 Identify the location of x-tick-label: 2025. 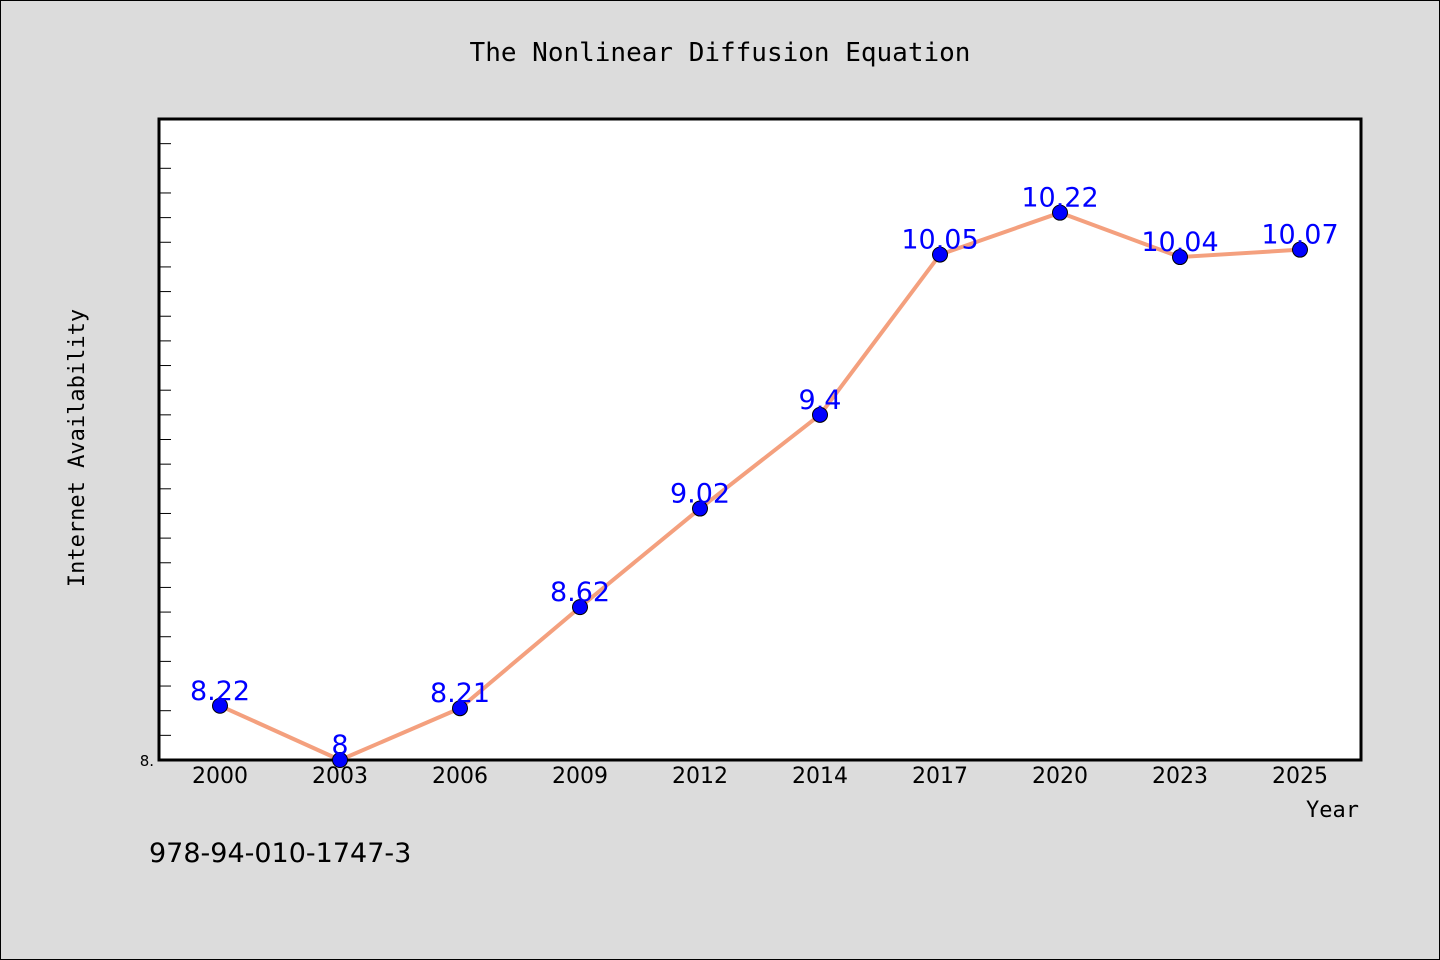
(1300, 776).